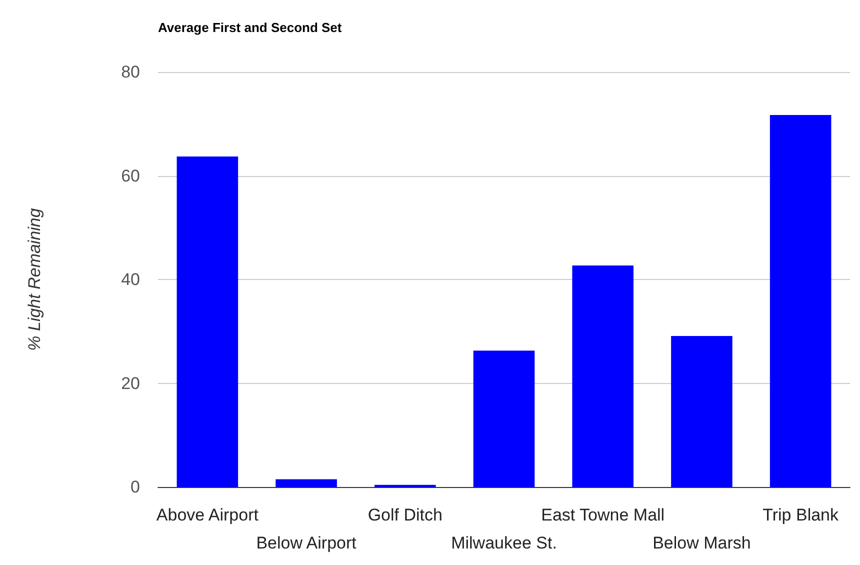 This screenshot has height=565, width=860. What do you see at coordinates (504, 543) in the screenshot?
I see `x-tick-label: Milwaukee St.` at bounding box center [504, 543].